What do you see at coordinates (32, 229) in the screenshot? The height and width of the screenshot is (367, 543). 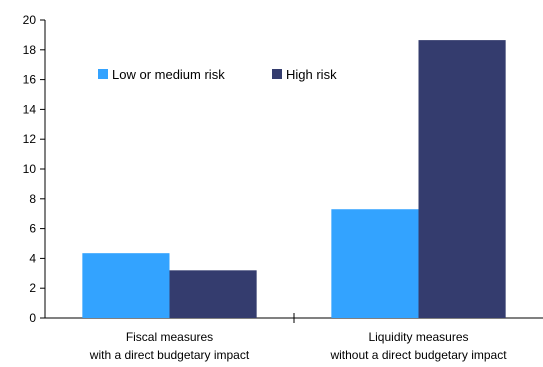 I see `y-tick-label: 6` at bounding box center [32, 229].